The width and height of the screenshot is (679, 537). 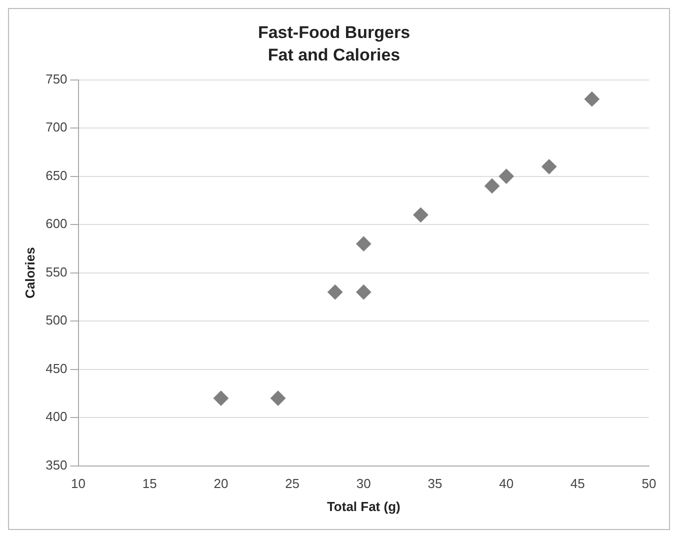 What do you see at coordinates (57, 224) in the screenshot?
I see `y-tick-label: 600` at bounding box center [57, 224].